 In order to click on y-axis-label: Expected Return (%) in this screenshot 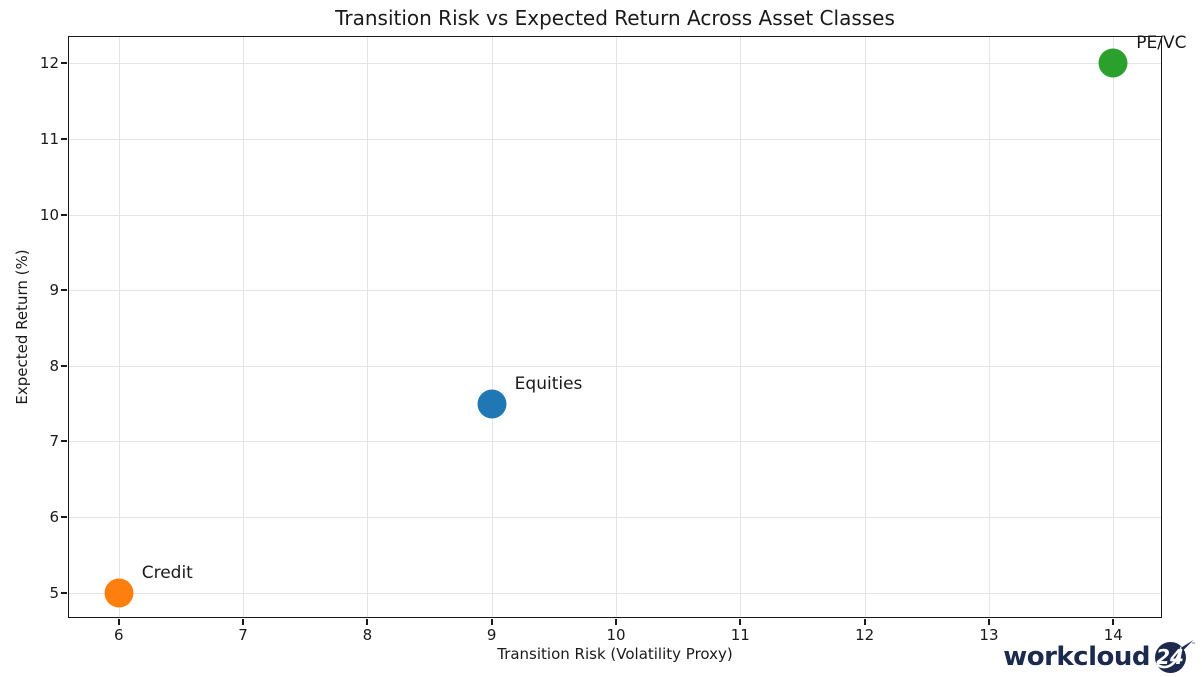, I will do `click(22, 327)`.